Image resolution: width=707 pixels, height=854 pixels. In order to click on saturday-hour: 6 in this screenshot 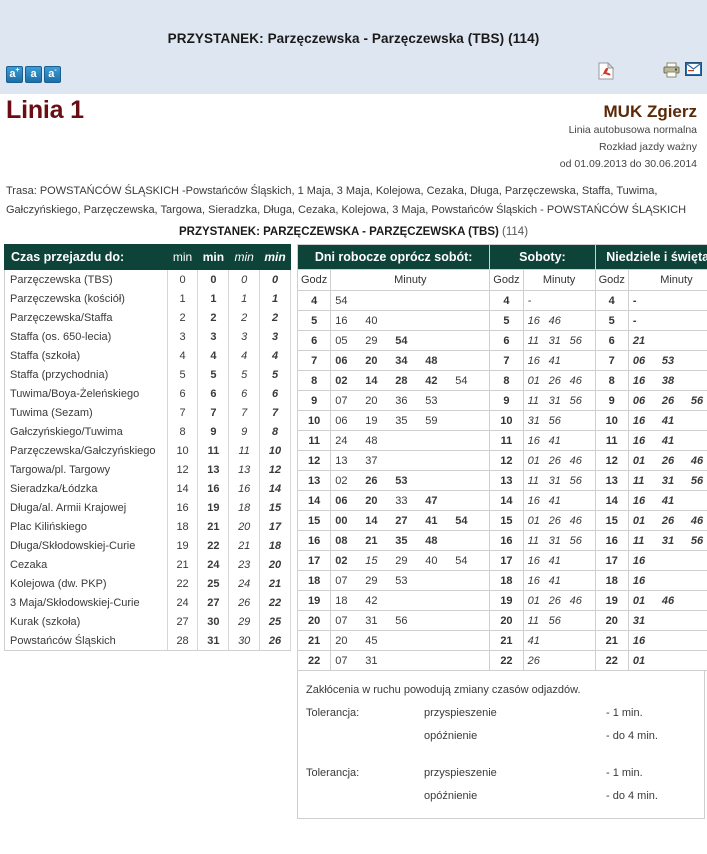, I will do `click(506, 340)`.